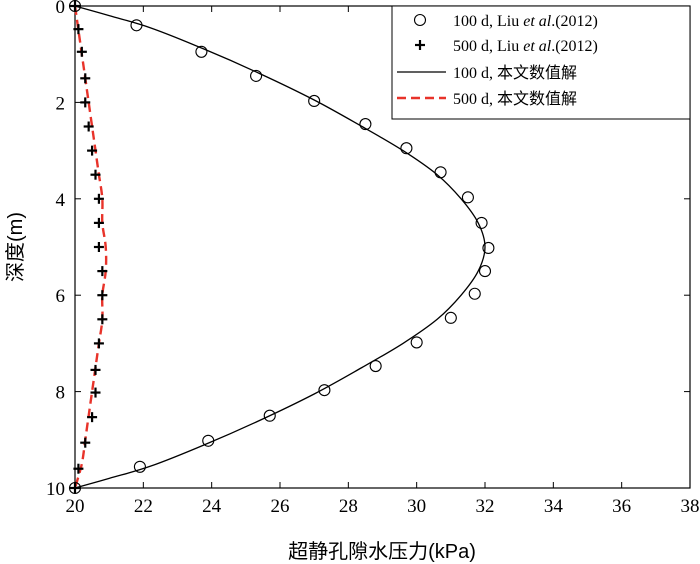  I want to click on legend-label: 100 d, 本文数值解, so click(515, 73).